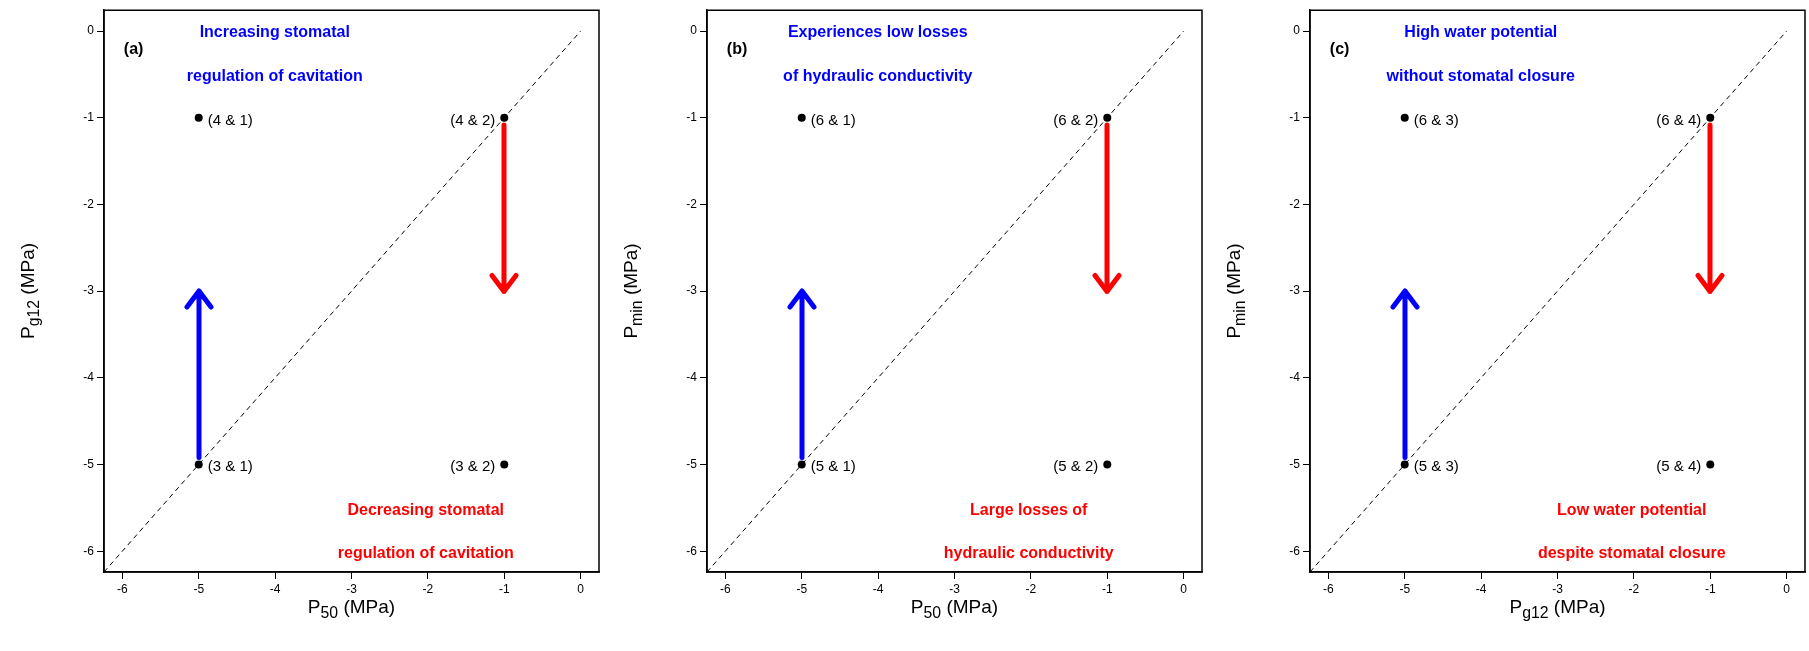 This screenshot has width=1809, height=651. What do you see at coordinates (1480, 75) in the screenshot?
I see `annotation: without stomatal closure` at bounding box center [1480, 75].